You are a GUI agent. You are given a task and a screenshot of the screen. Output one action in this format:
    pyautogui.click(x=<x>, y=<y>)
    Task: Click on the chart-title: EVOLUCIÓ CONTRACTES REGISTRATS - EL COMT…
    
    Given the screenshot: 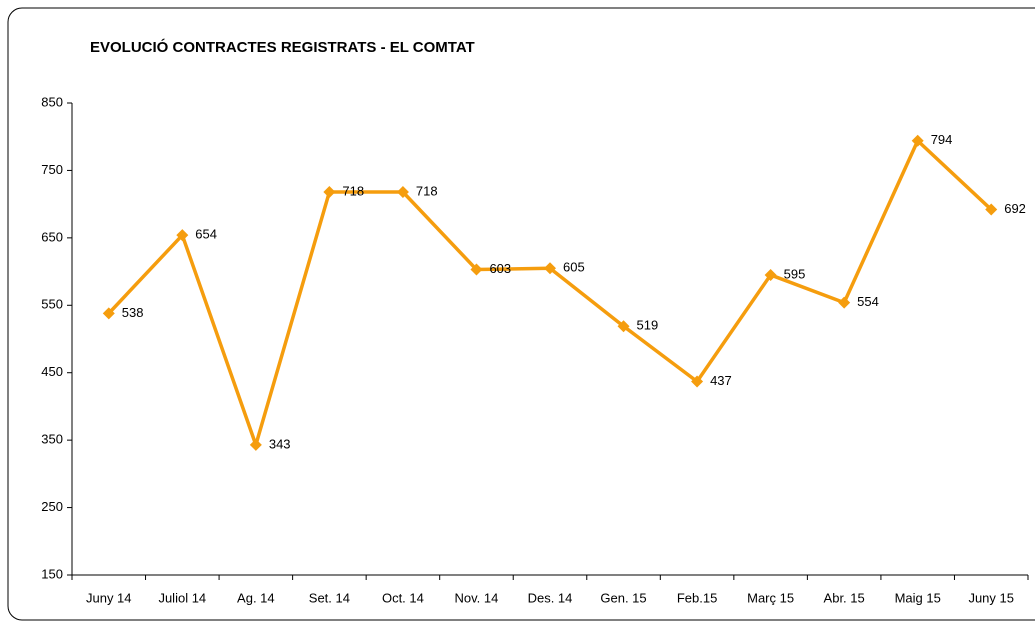 What is the action you would take?
    pyautogui.click(x=282, y=47)
    